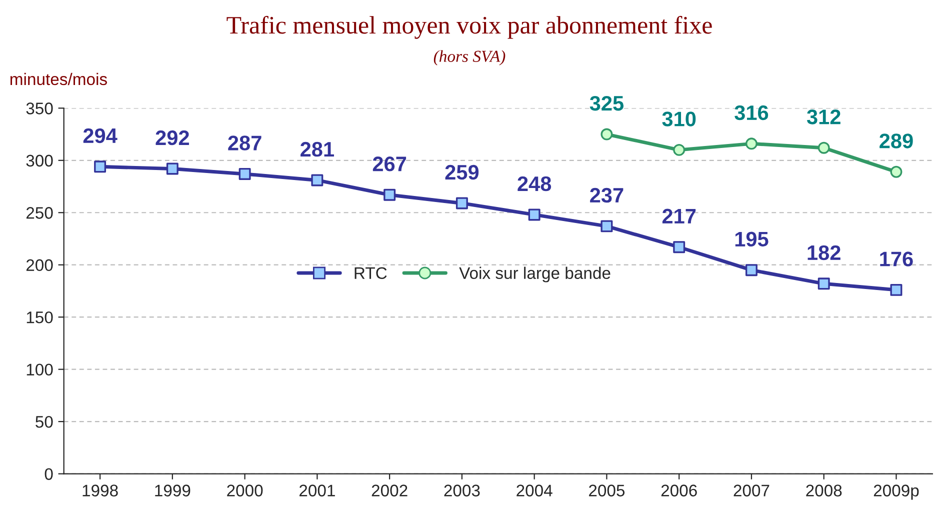 The image size is (939, 515). I want to click on data-label: 248, so click(535, 184).